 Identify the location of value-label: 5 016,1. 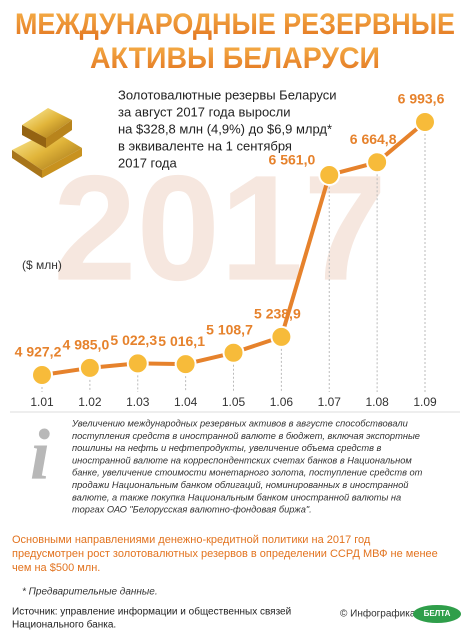
(181, 341).